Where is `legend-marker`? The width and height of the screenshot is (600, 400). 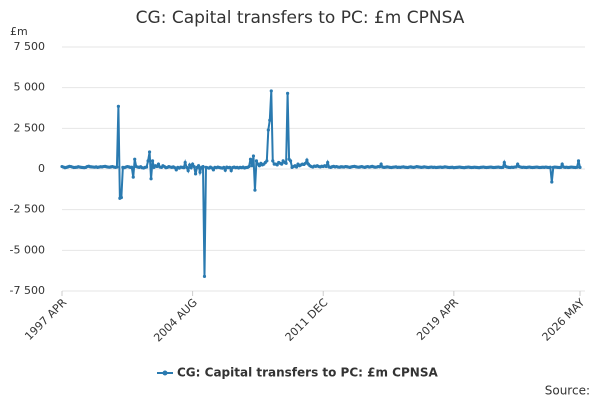
legend-marker is located at coordinates (165, 373).